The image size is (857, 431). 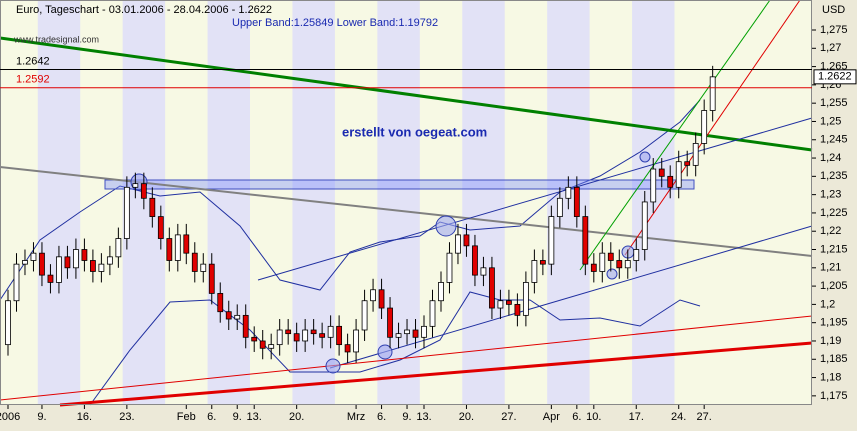 What do you see at coordinates (830, 231) in the screenshot?
I see `y-tick-label: 1,22` at bounding box center [830, 231].